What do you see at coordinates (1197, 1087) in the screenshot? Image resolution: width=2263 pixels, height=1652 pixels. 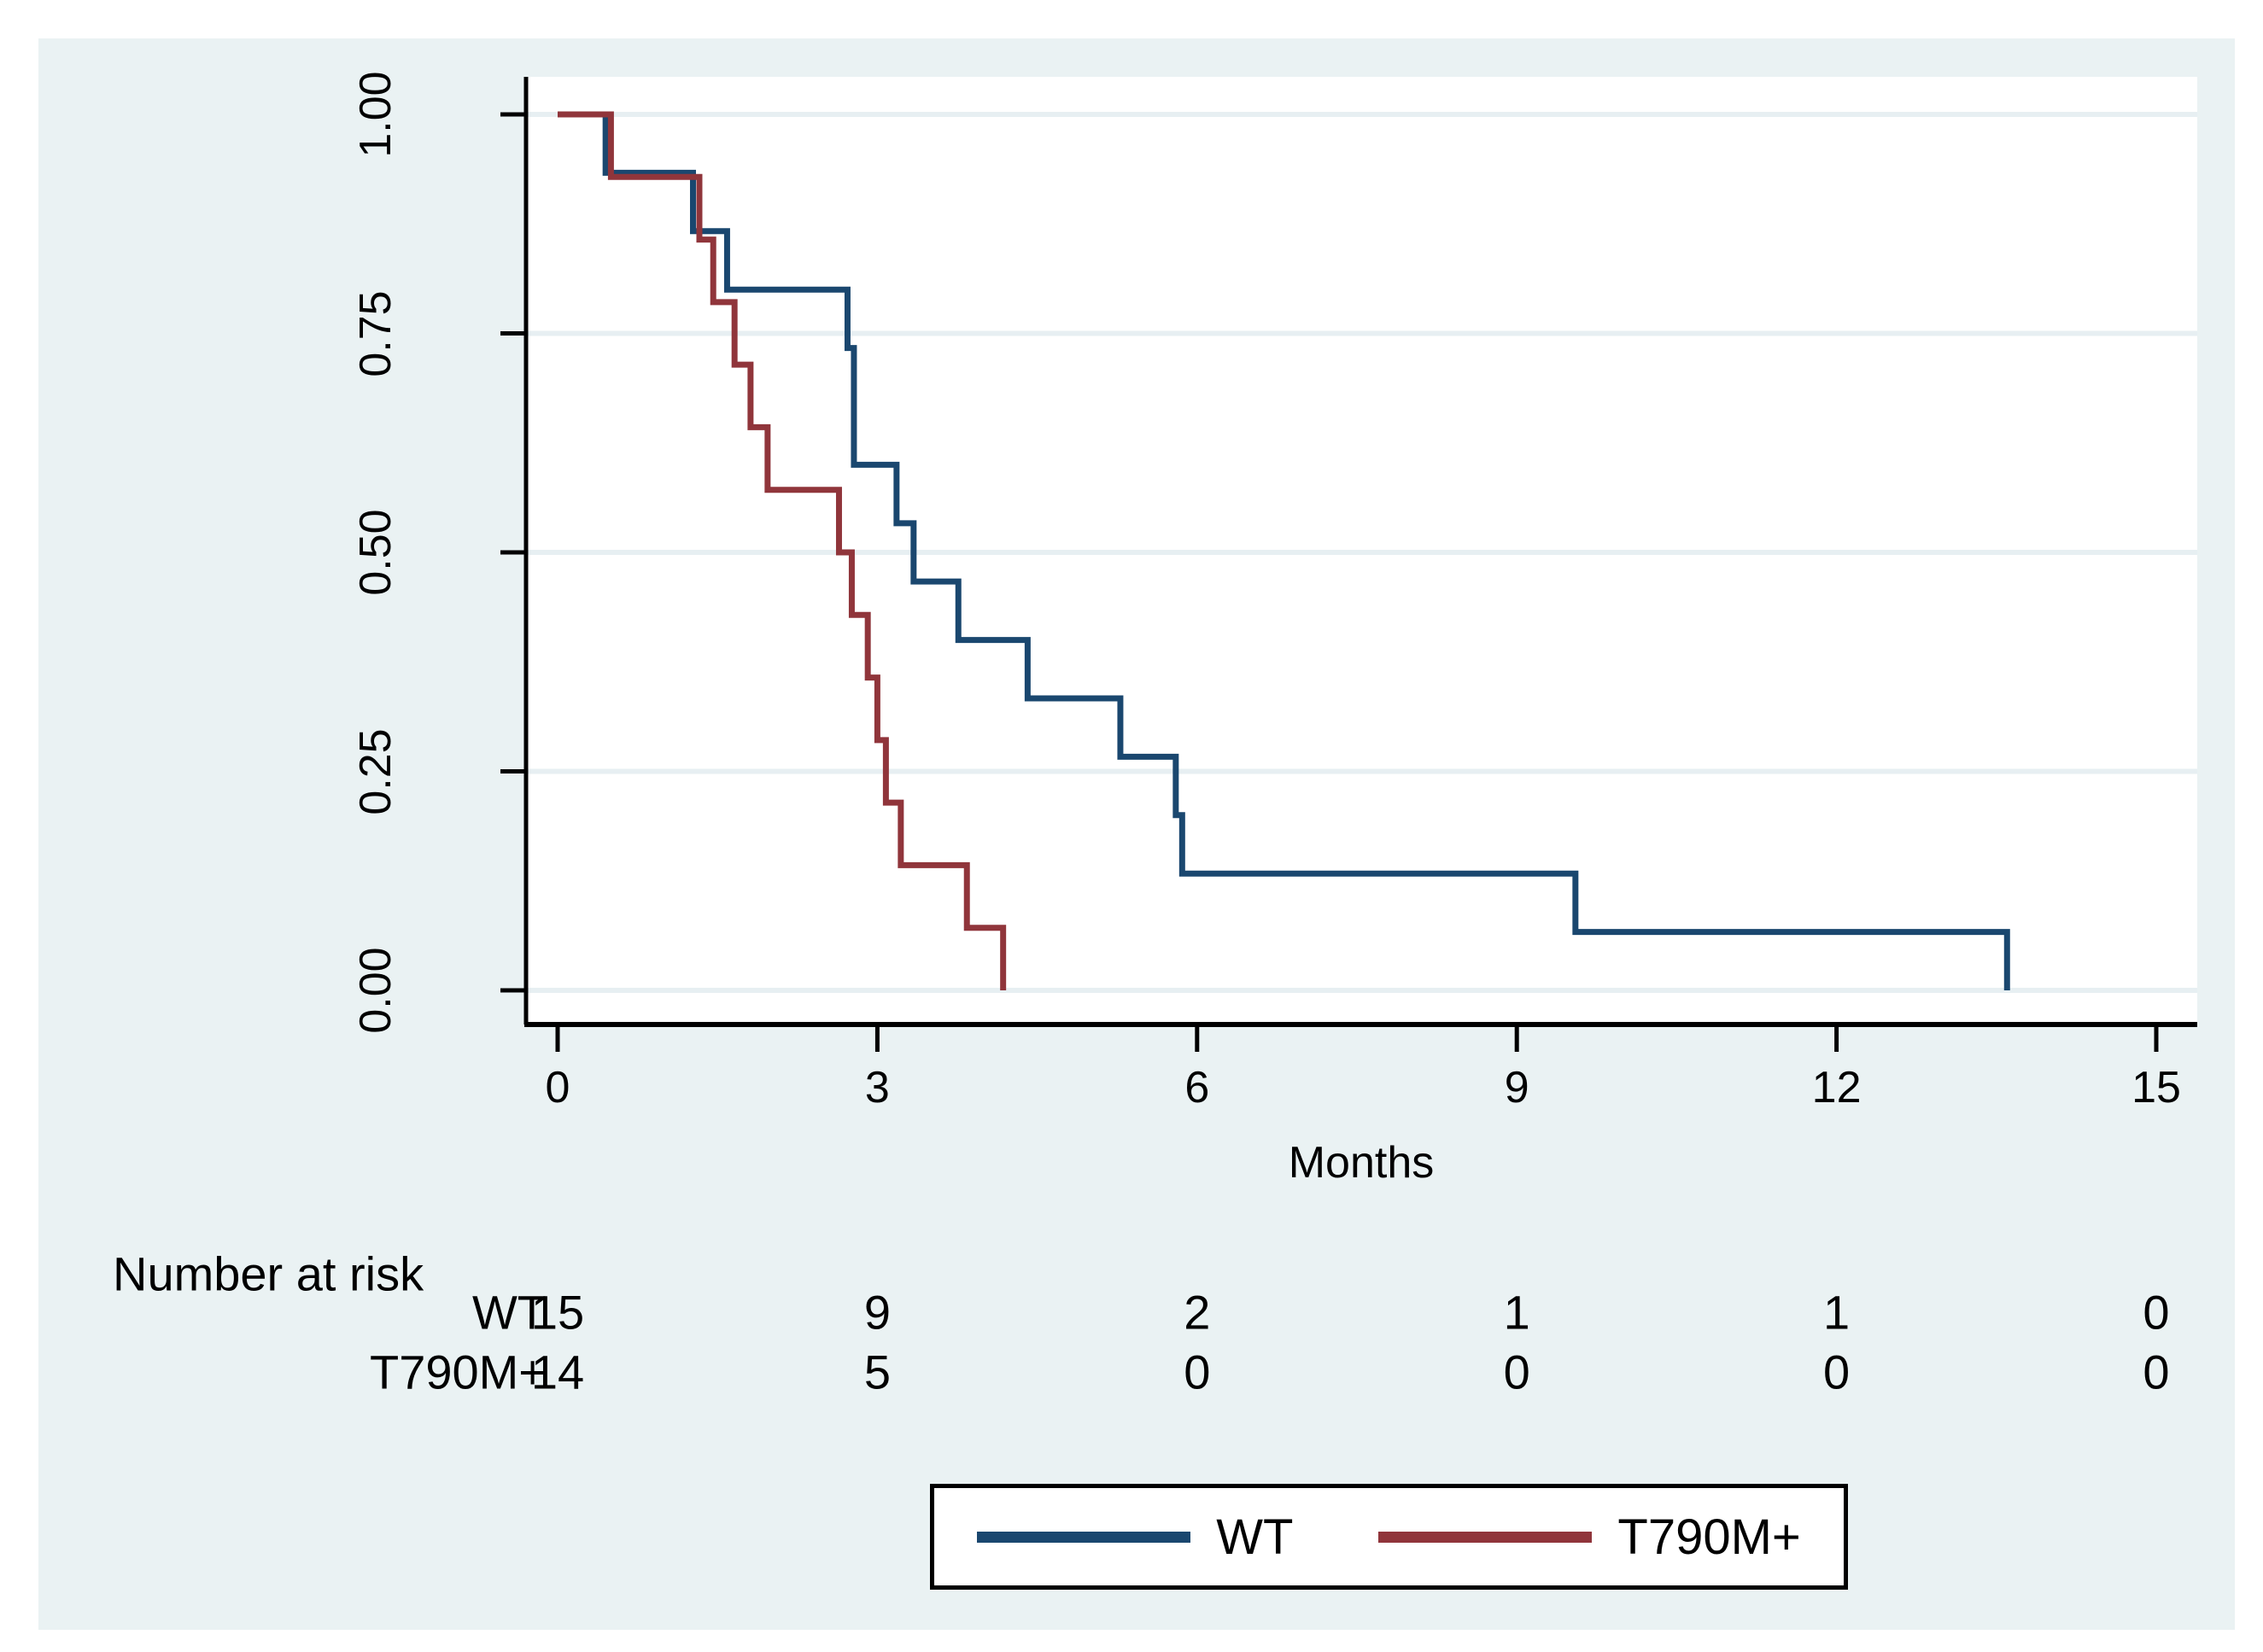 I see `x-tick-label: 6` at bounding box center [1197, 1087].